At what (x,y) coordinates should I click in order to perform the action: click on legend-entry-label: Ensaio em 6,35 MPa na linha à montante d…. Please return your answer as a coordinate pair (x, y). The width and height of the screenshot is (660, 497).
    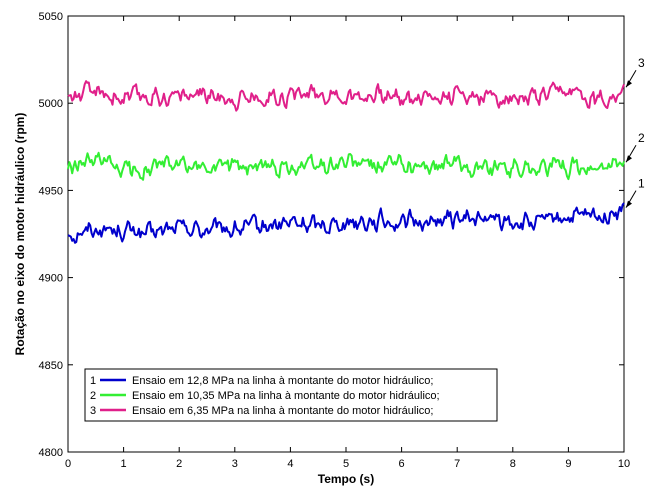
    Looking at the image, I should click on (282, 411).